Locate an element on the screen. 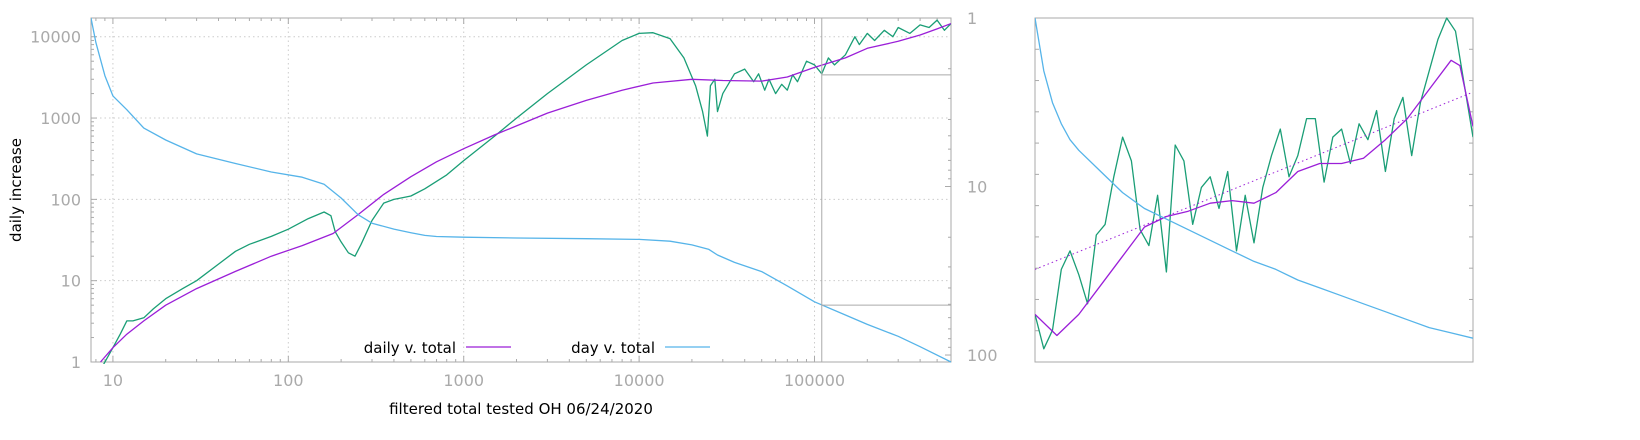 The image size is (1640, 440). y-tick-label: 10 is located at coordinates (71, 281).